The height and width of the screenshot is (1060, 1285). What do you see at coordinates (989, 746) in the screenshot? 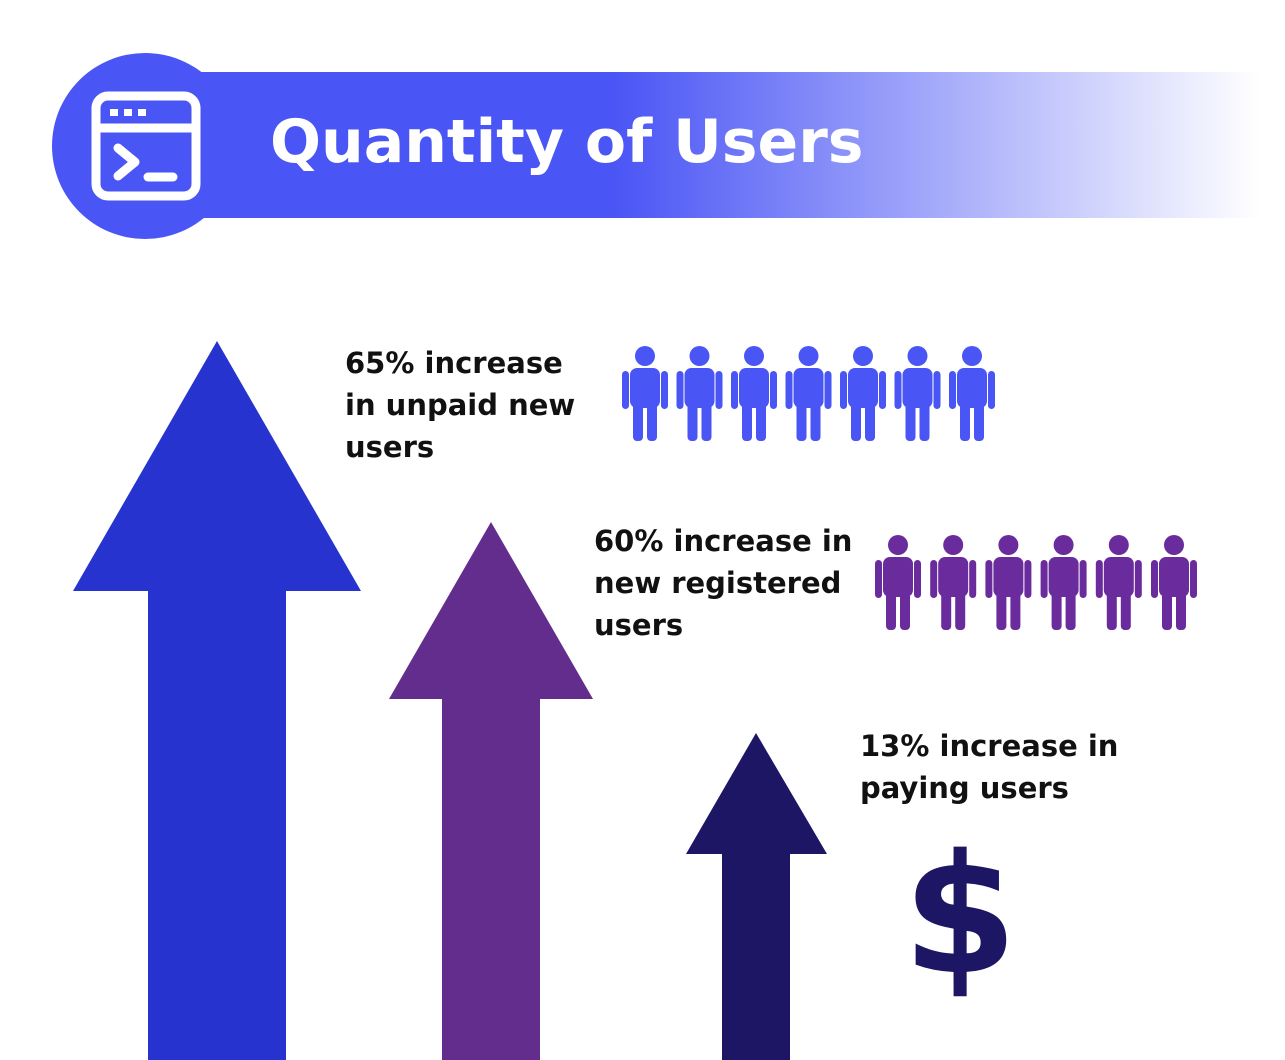
I see `item-text: 13% increase in` at bounding box center [989, 746].